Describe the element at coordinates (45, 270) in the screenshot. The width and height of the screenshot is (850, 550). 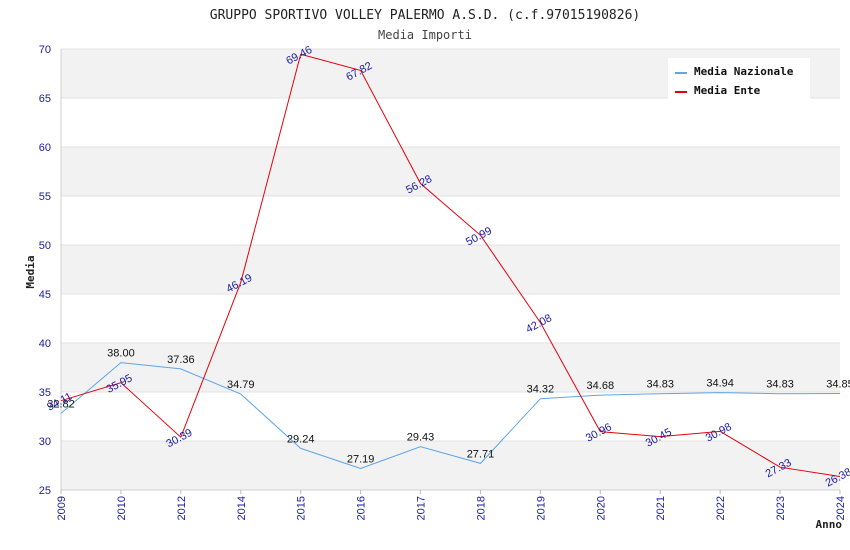
I see `y-axis-ticks: 25 30 35 40 45 50 55 60 65 70` at that location.